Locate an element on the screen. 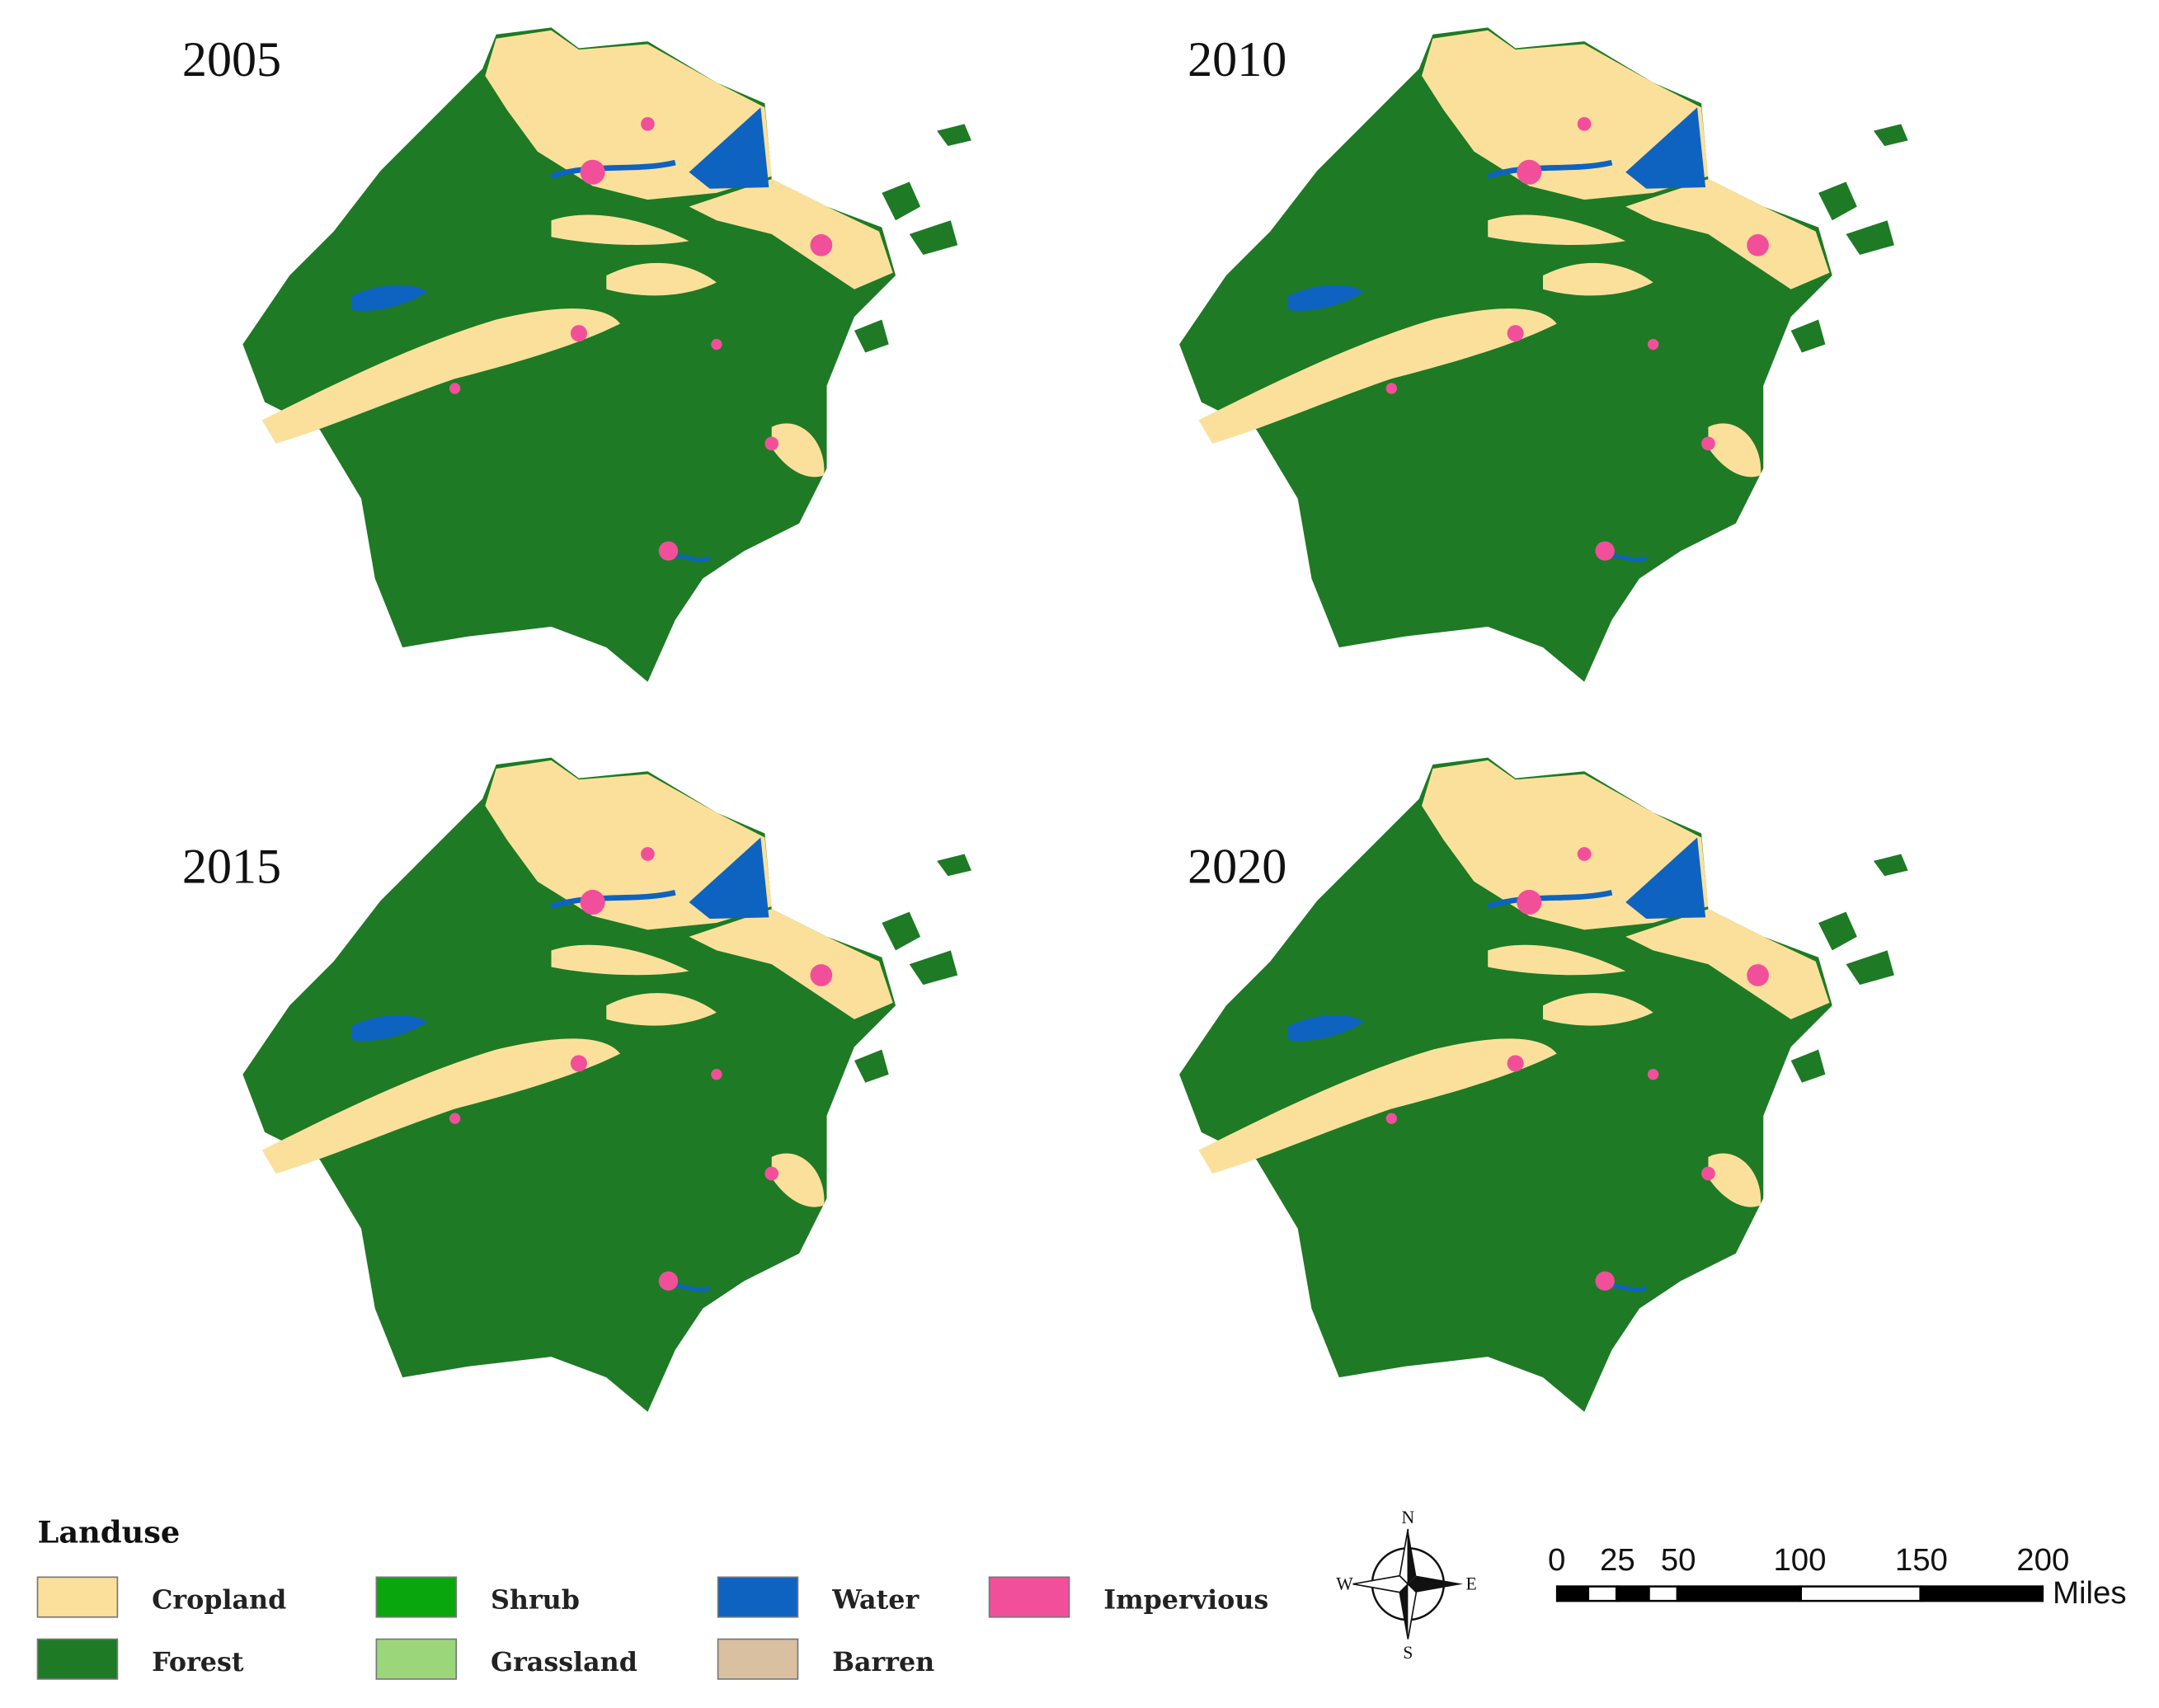  scale-tick-label: 25 is located at coordinates (1617, 1560).